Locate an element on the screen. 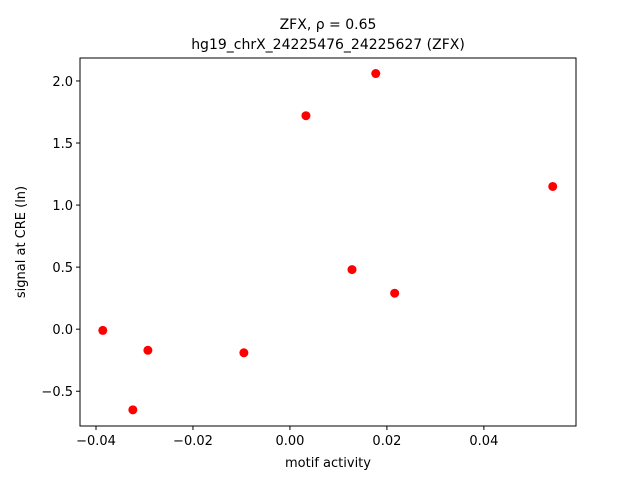 This screenshot has height=480, width=640. x-tick-label: 0.00 is located at coordinates (289, 441).